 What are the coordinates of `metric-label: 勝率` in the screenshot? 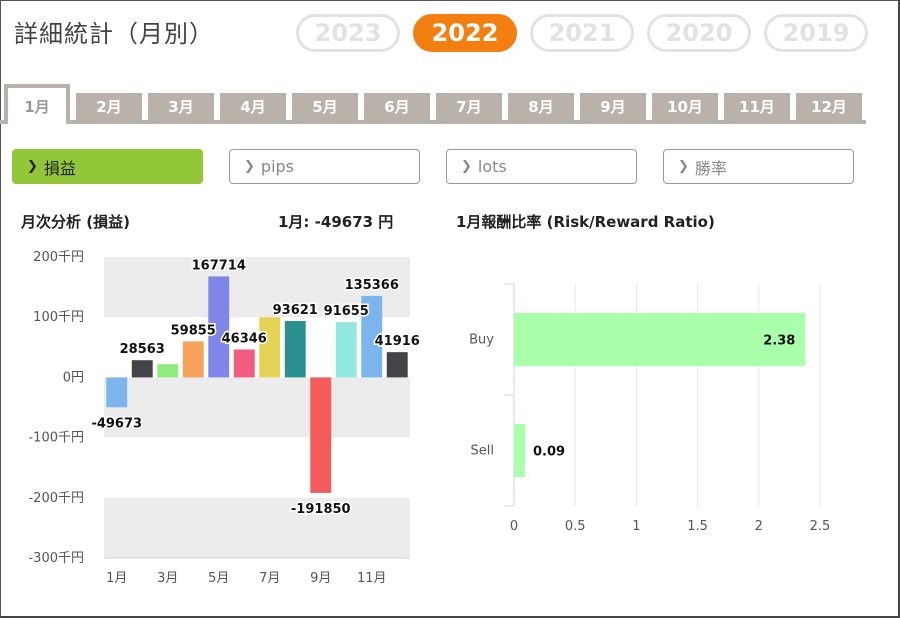 It's located at (710, 168).